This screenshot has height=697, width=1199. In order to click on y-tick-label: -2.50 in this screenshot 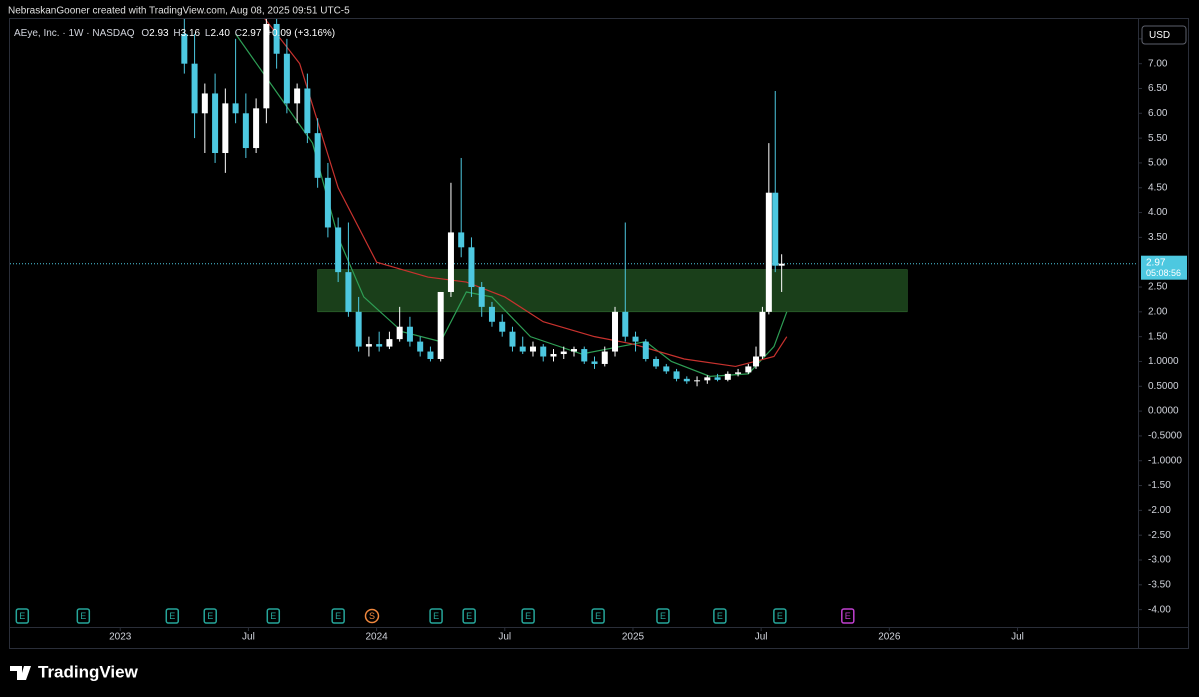, I will do `click(1159, 535)`.